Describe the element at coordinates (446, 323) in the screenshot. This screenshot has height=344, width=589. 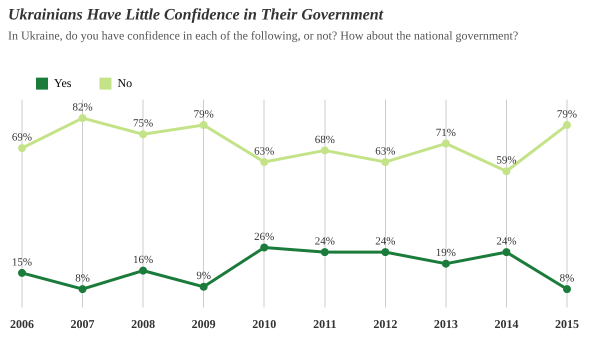
I see `x-tick-label: 2013` at that location.